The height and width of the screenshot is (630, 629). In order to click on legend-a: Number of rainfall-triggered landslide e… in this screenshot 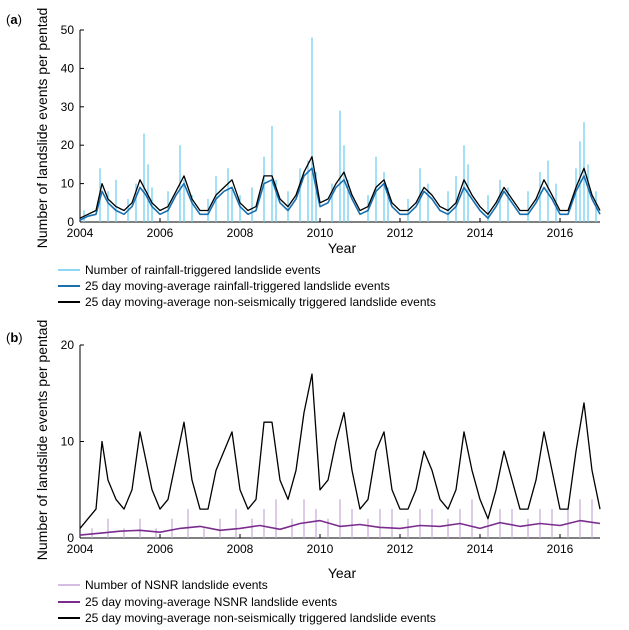, I will do `click(247, 286)`.